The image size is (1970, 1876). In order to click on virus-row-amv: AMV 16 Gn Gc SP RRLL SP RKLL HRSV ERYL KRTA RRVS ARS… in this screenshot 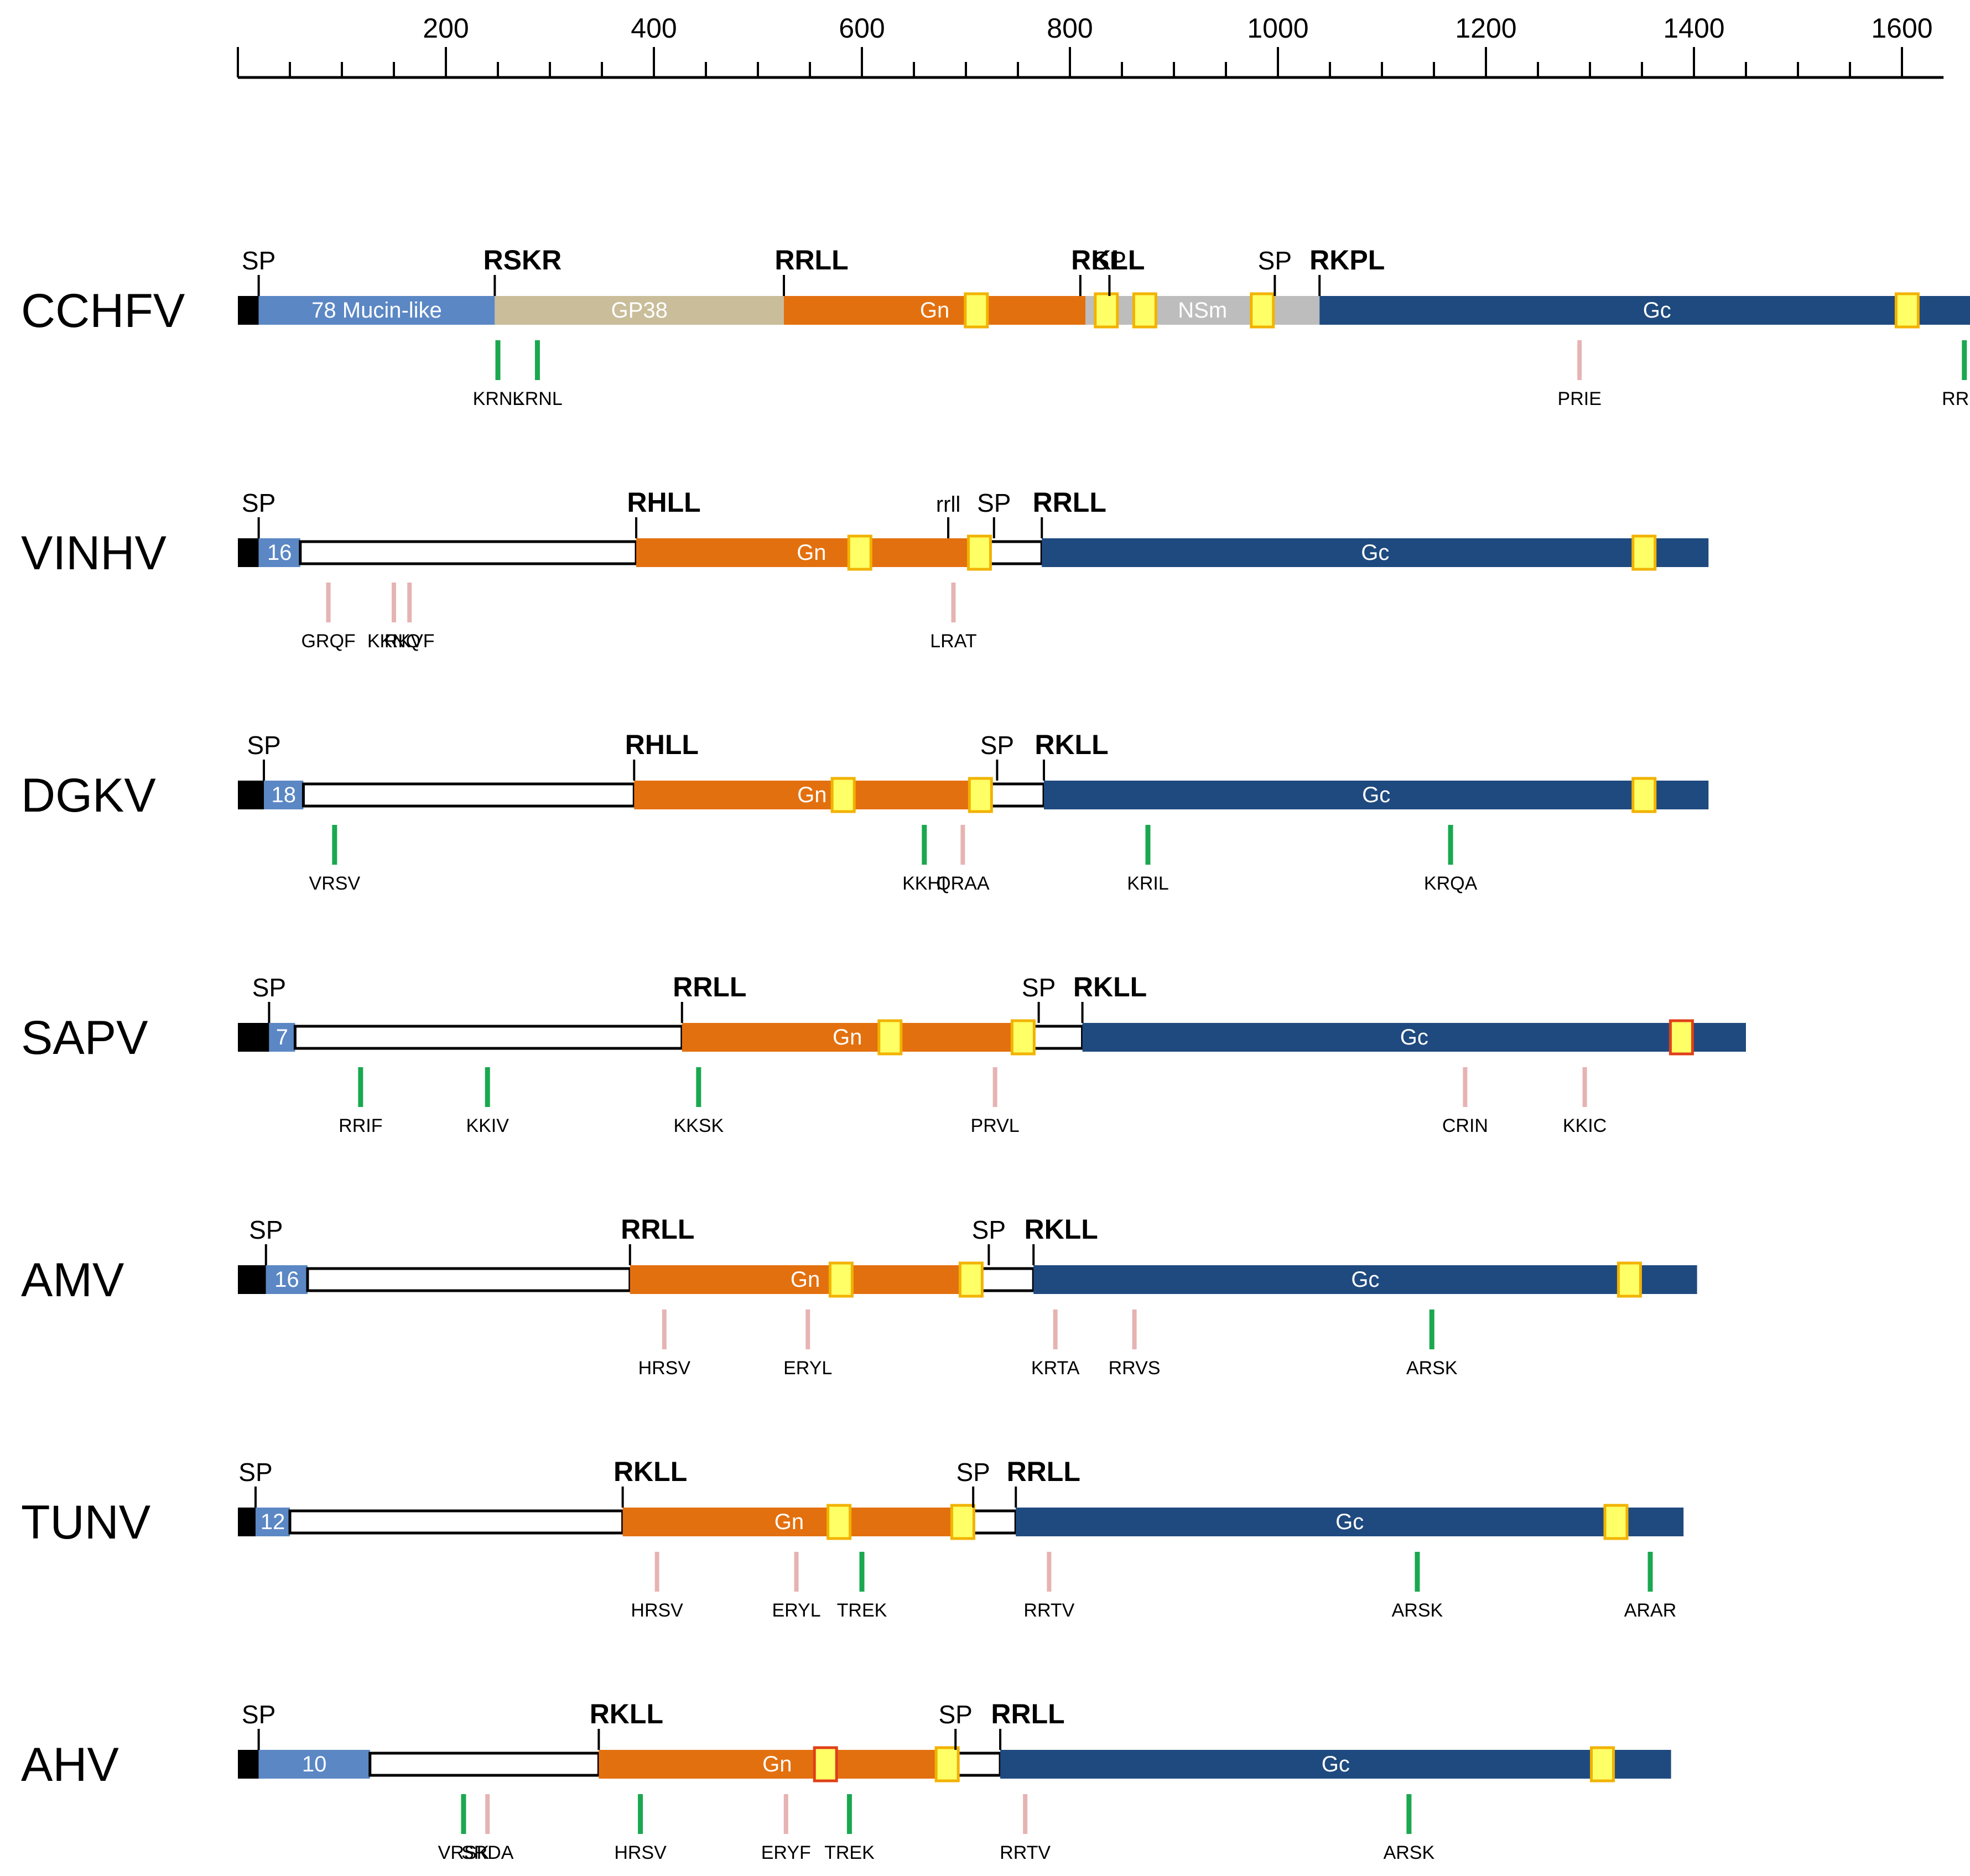, I will do `click(859, 1296)`.